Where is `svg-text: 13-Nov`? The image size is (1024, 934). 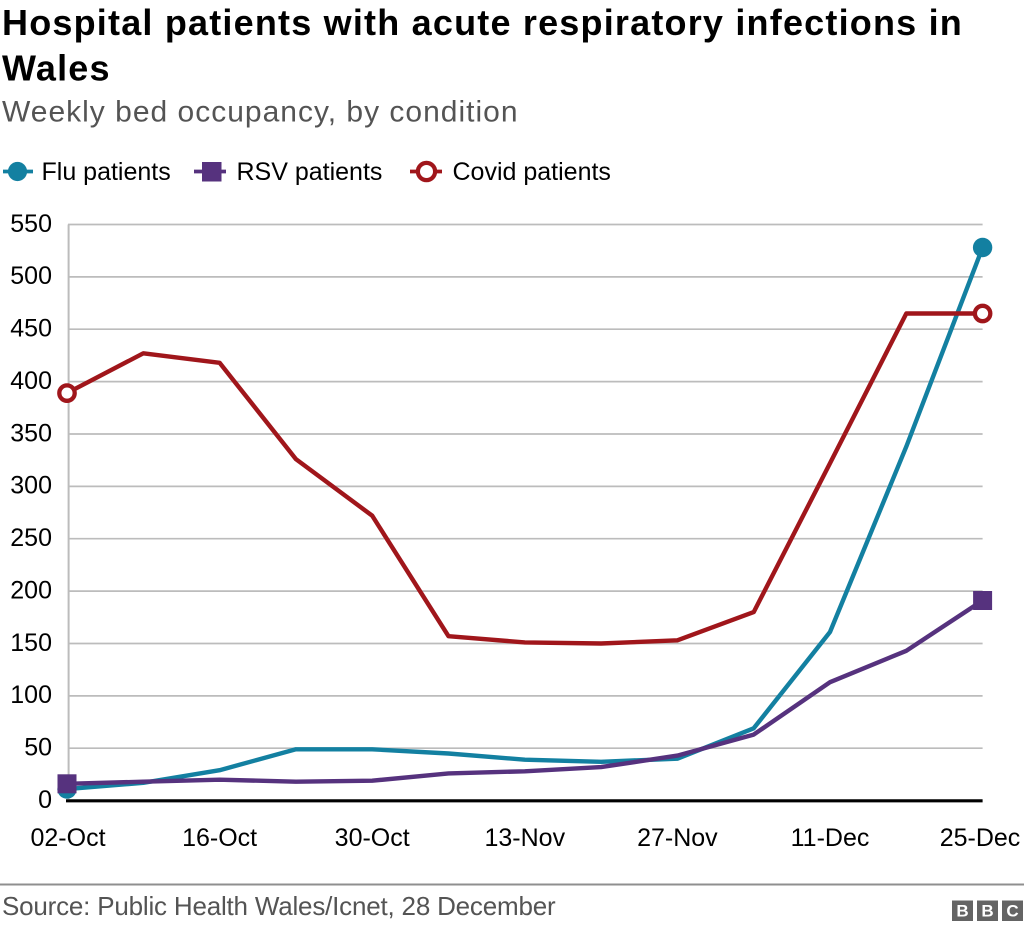
svg-text: 13-Nov is located at coordinates (525, 838).